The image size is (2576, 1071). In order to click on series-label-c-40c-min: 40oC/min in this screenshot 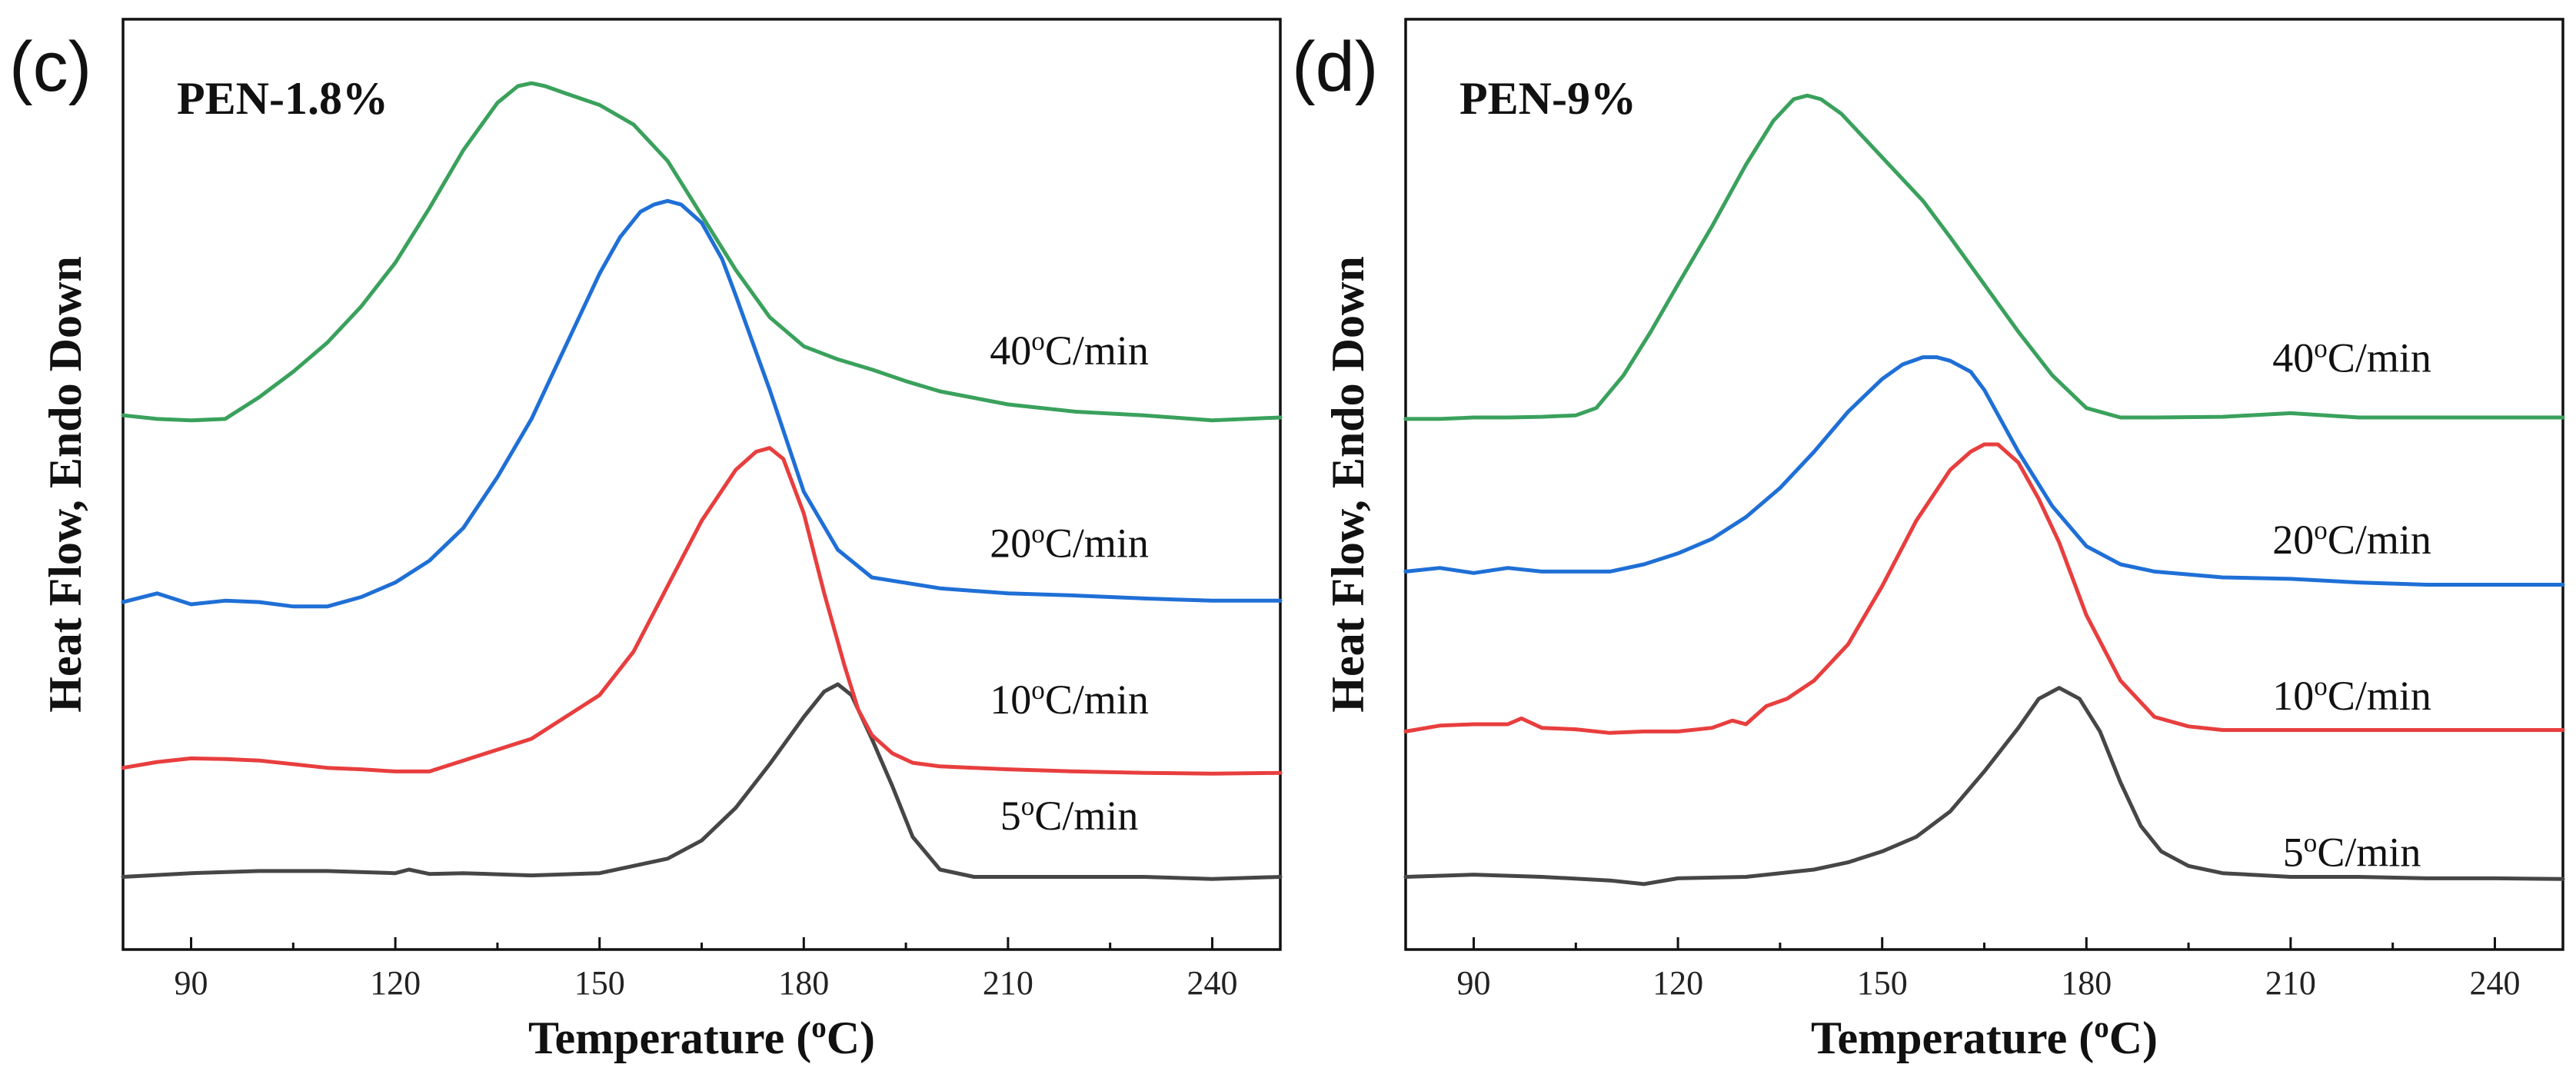, I will do `click(1069, 350)`.